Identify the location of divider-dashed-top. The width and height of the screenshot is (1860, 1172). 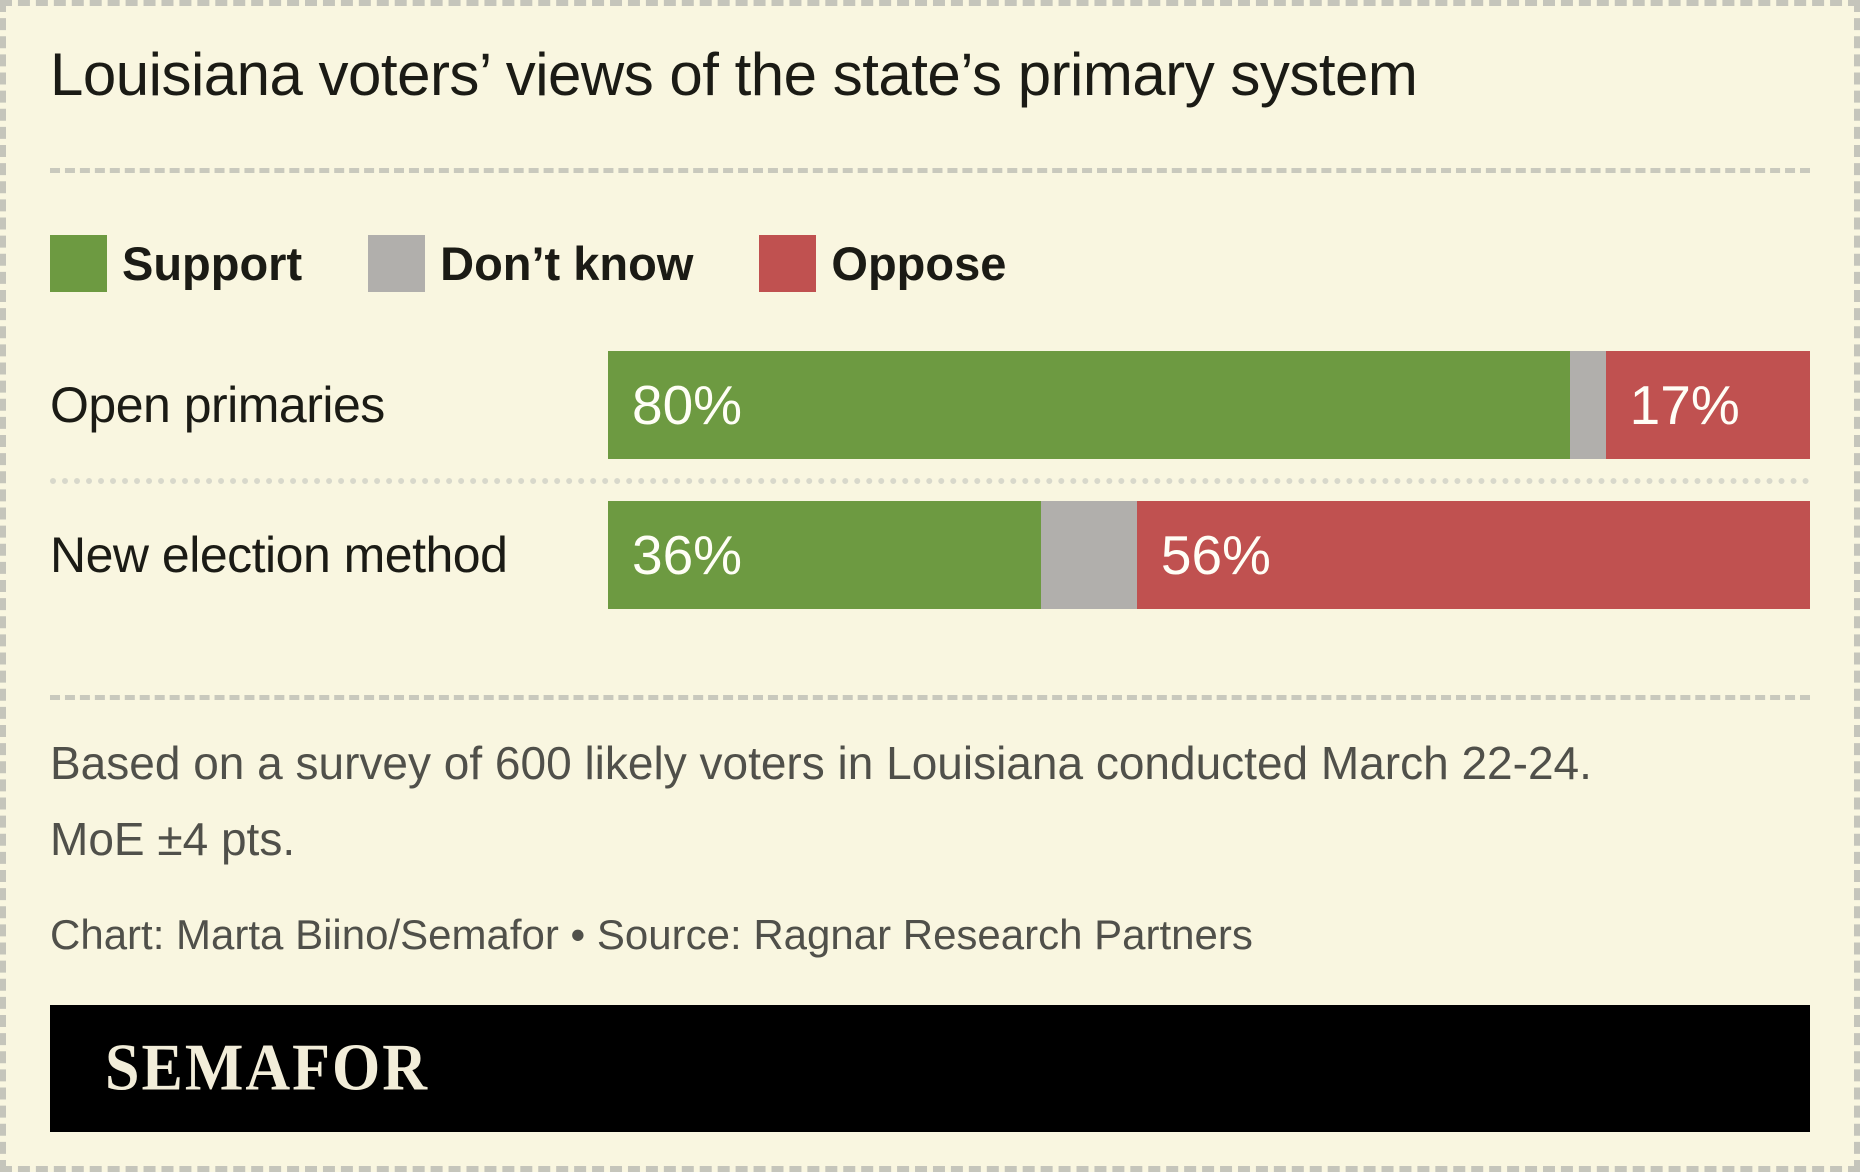
(930, 170).